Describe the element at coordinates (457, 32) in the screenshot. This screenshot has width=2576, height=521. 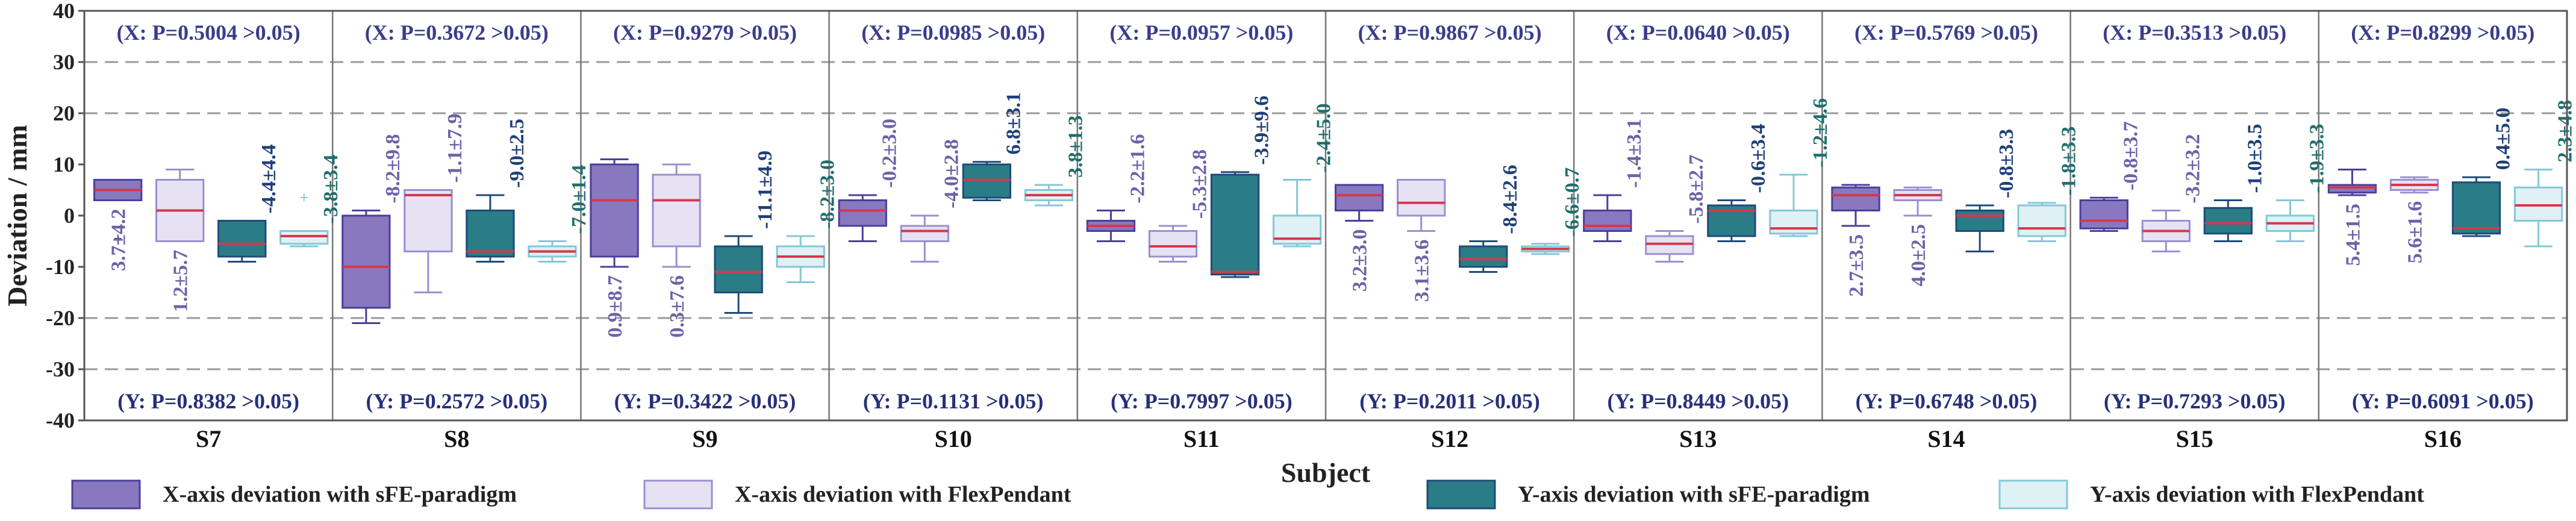
I see `p-value-x: (X: P=0.3672 >0.05)` at that location.